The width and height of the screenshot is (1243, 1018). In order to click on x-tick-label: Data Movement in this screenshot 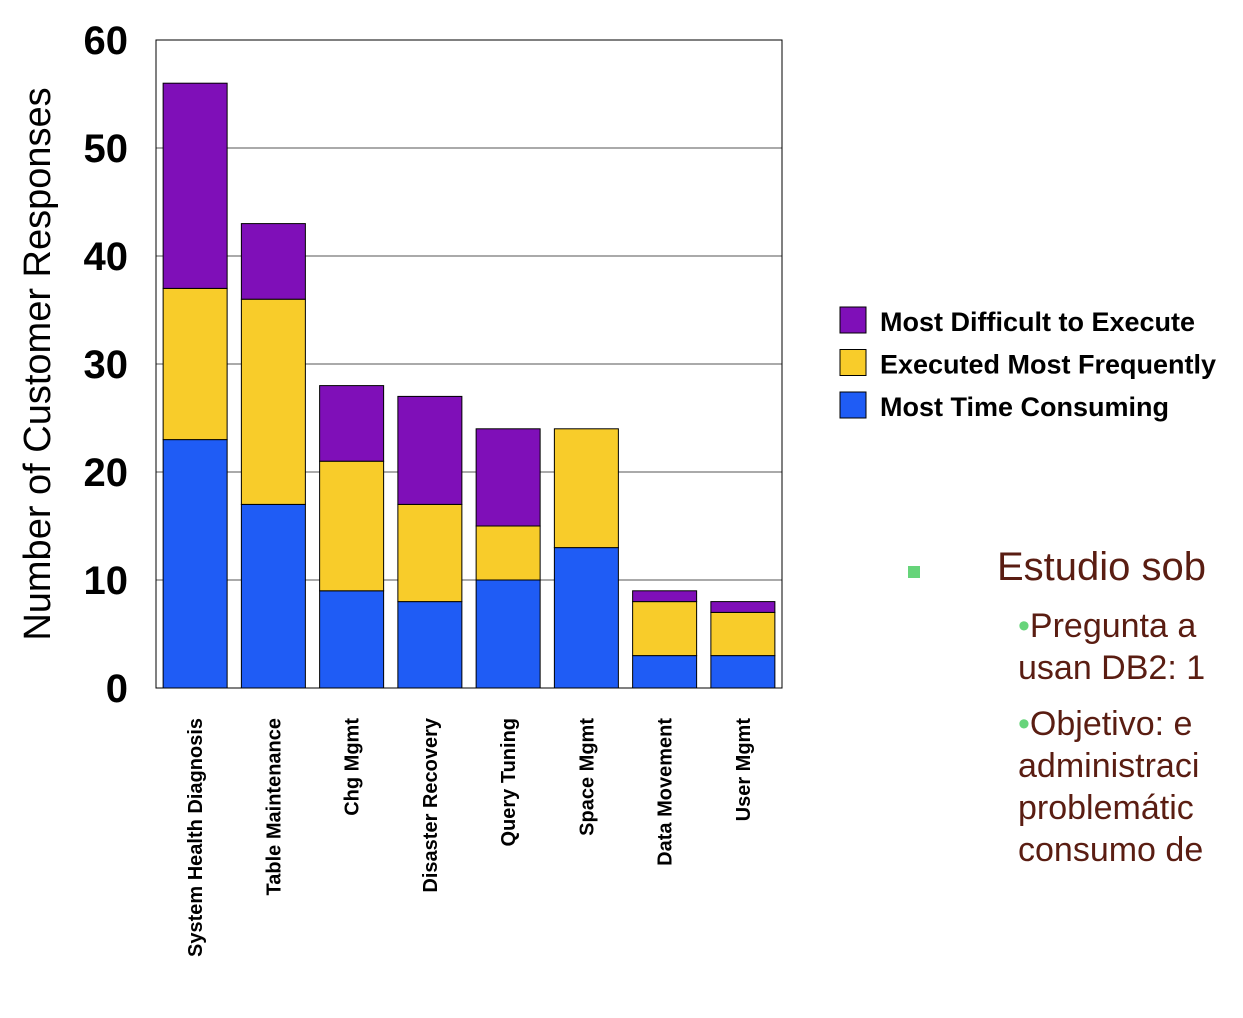, I will do `click(666, 792)`.